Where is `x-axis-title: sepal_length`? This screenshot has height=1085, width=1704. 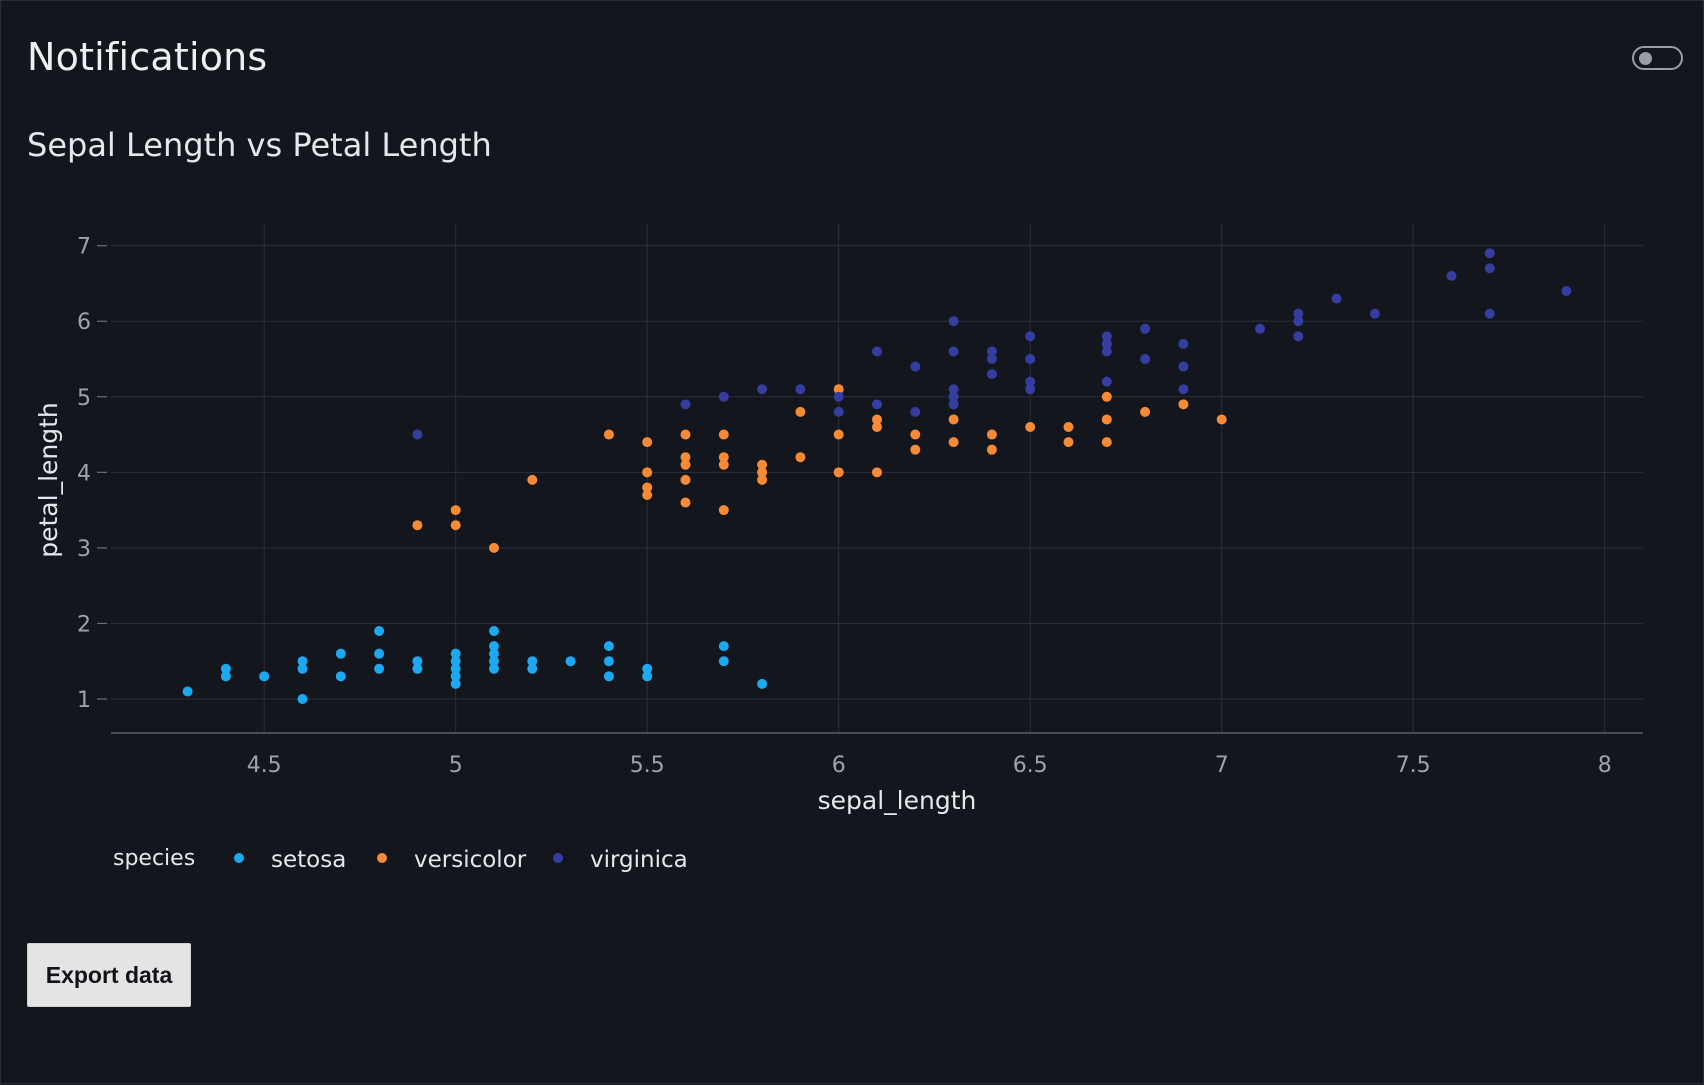 x-axis-title: sepal_length is located at coordinates (897, 800).